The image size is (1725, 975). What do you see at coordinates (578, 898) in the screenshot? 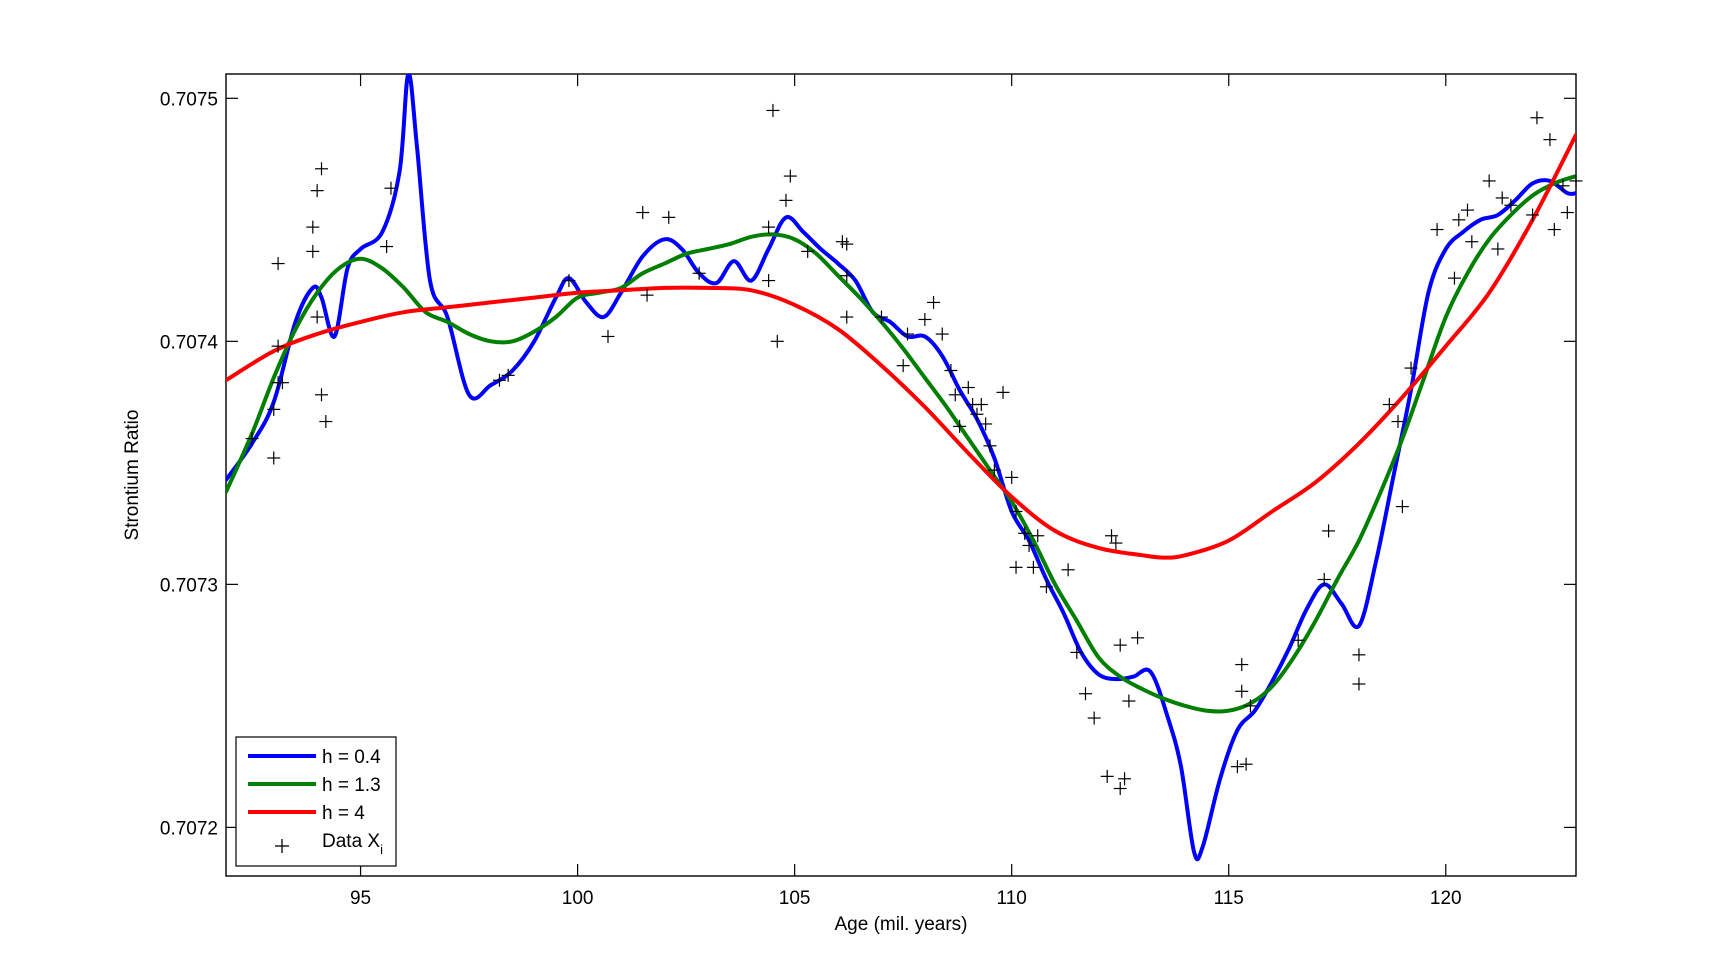
I see `x-tick-label-100: 100` at bounding box center [578, 898].